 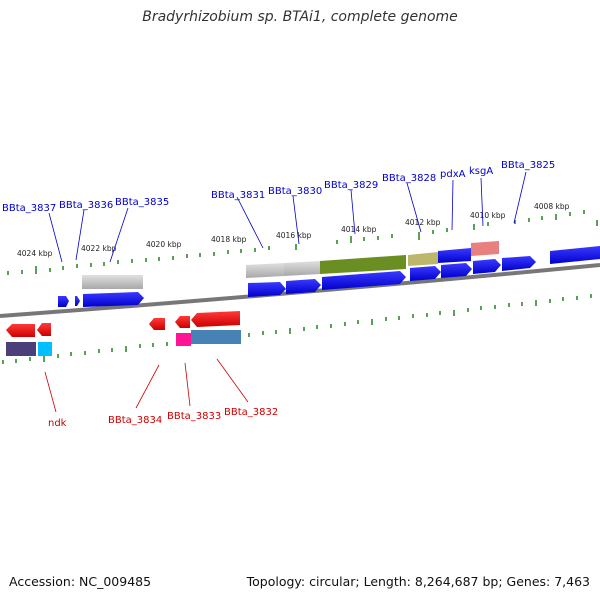 What do you see at coordinates (135, 420) in the screenshot?
I see `gene-label: BBta_3834` at bounding box center [135, 420].